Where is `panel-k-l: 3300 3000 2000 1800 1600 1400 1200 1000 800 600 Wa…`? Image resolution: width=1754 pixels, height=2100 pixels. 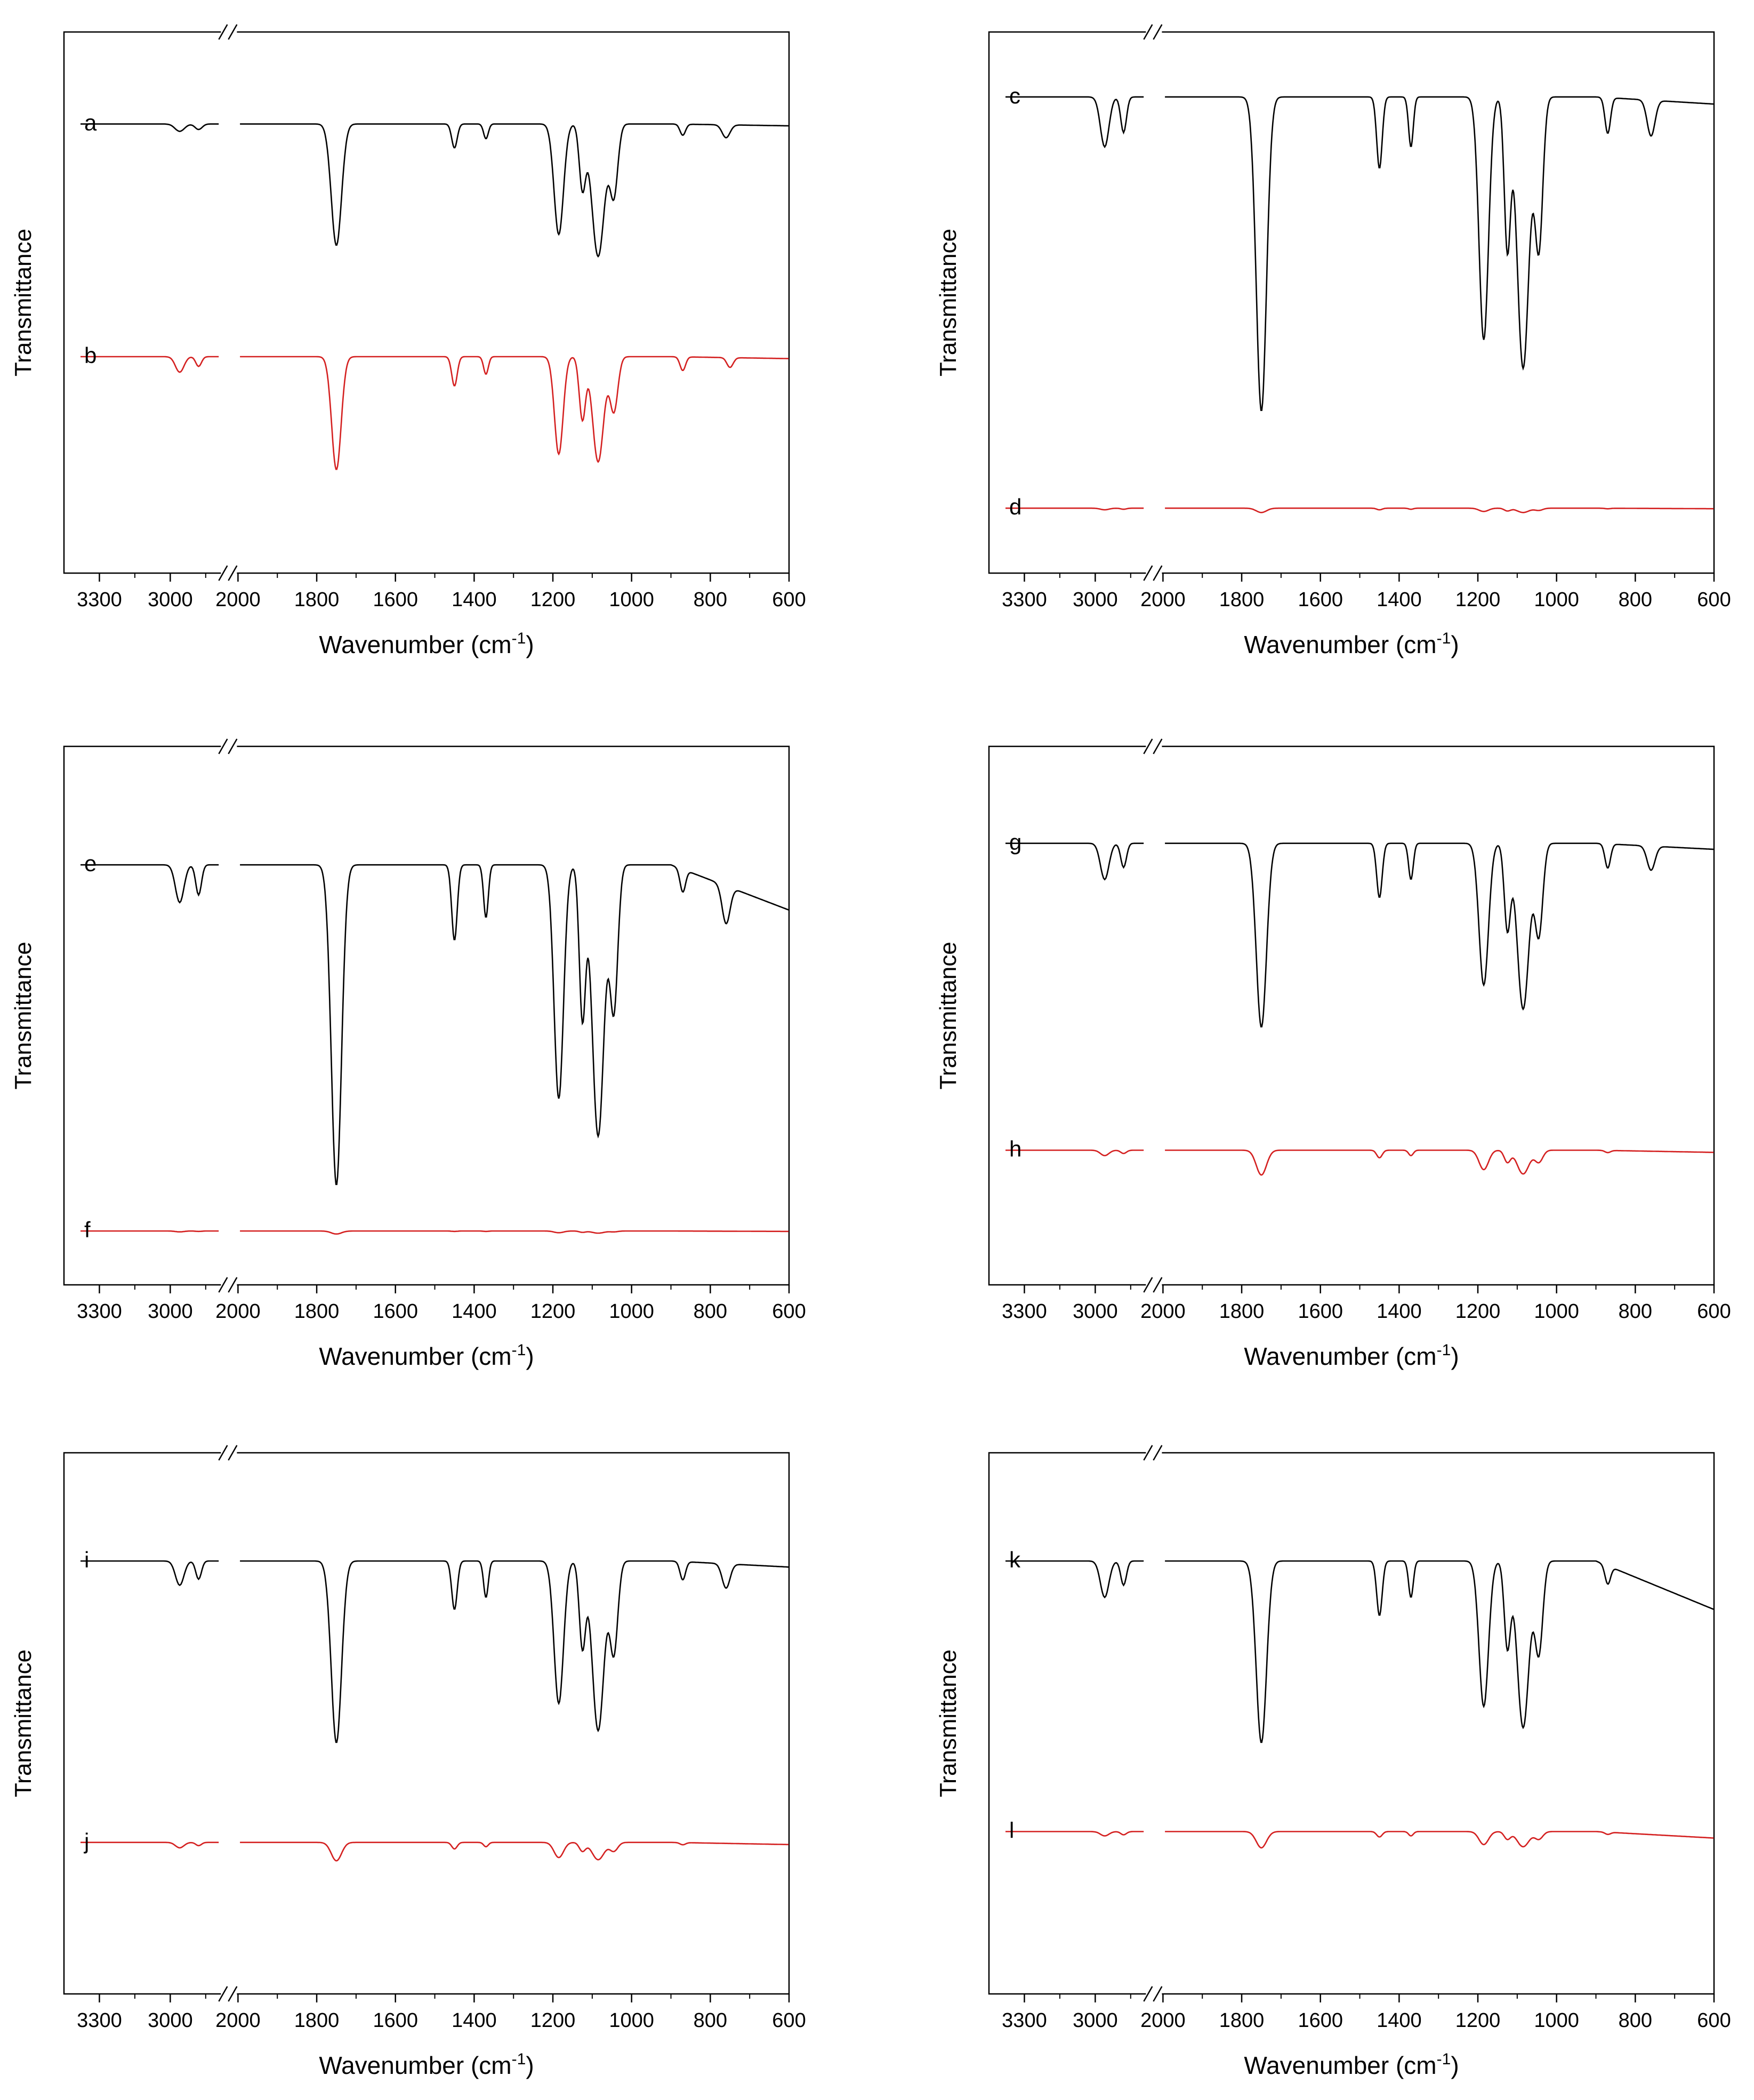 panel-k-l: 3300 3000 2000 1800 1600 1400 1200 1000 800 600 Wa… is located at coordinates (1333, 1762).